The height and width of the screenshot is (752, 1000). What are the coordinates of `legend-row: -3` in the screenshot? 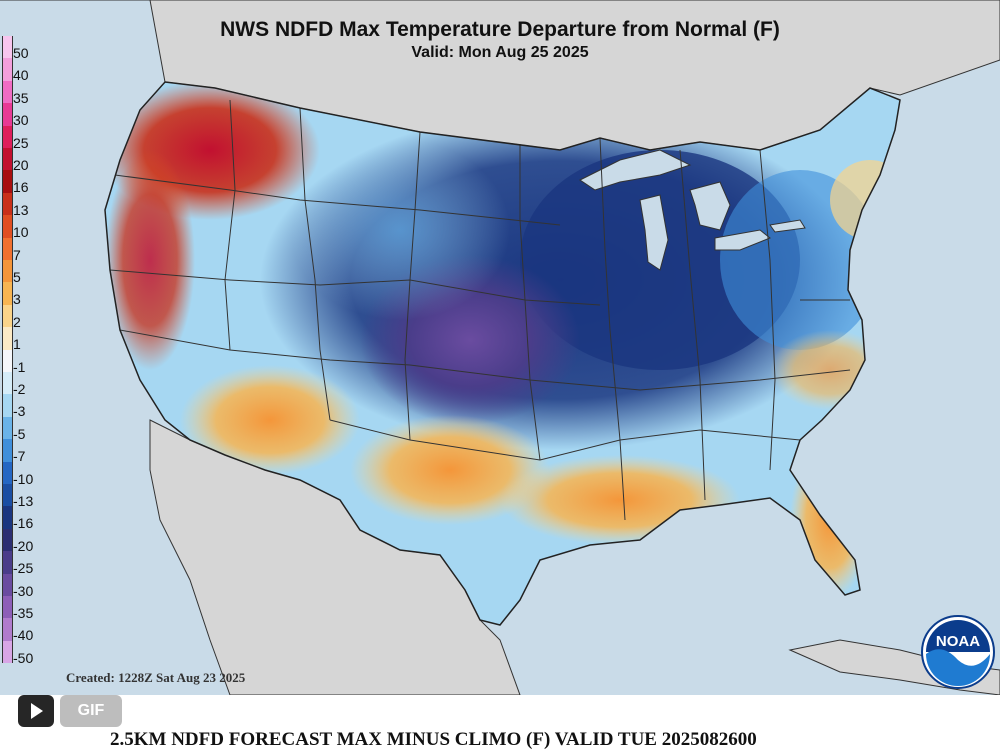 It's located at (30, 407).